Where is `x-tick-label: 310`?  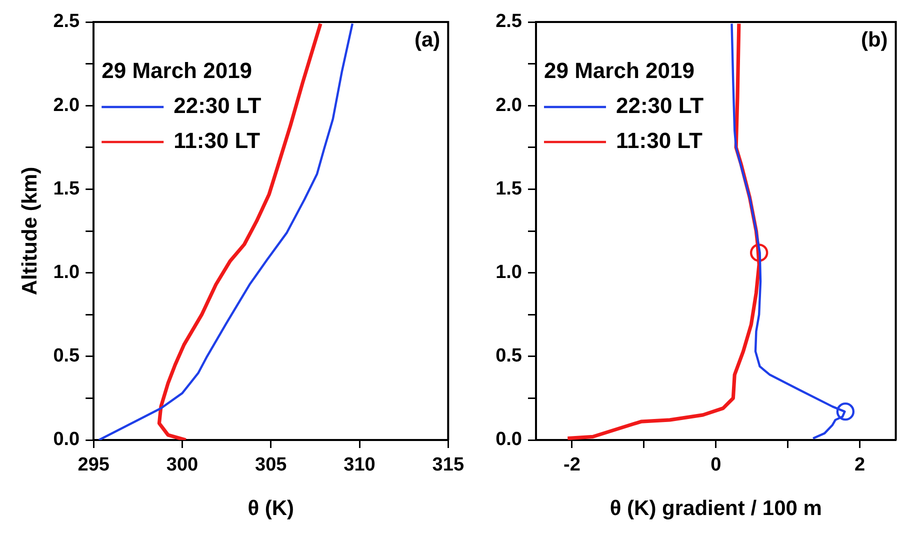
x-tick-label: 310 is located at coordinates (360, 465).